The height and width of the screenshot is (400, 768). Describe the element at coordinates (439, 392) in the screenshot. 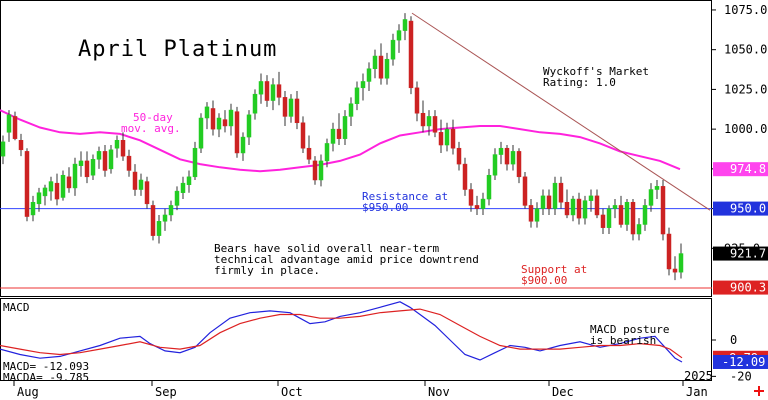

I see `x-tick-label: Nov` at that location.